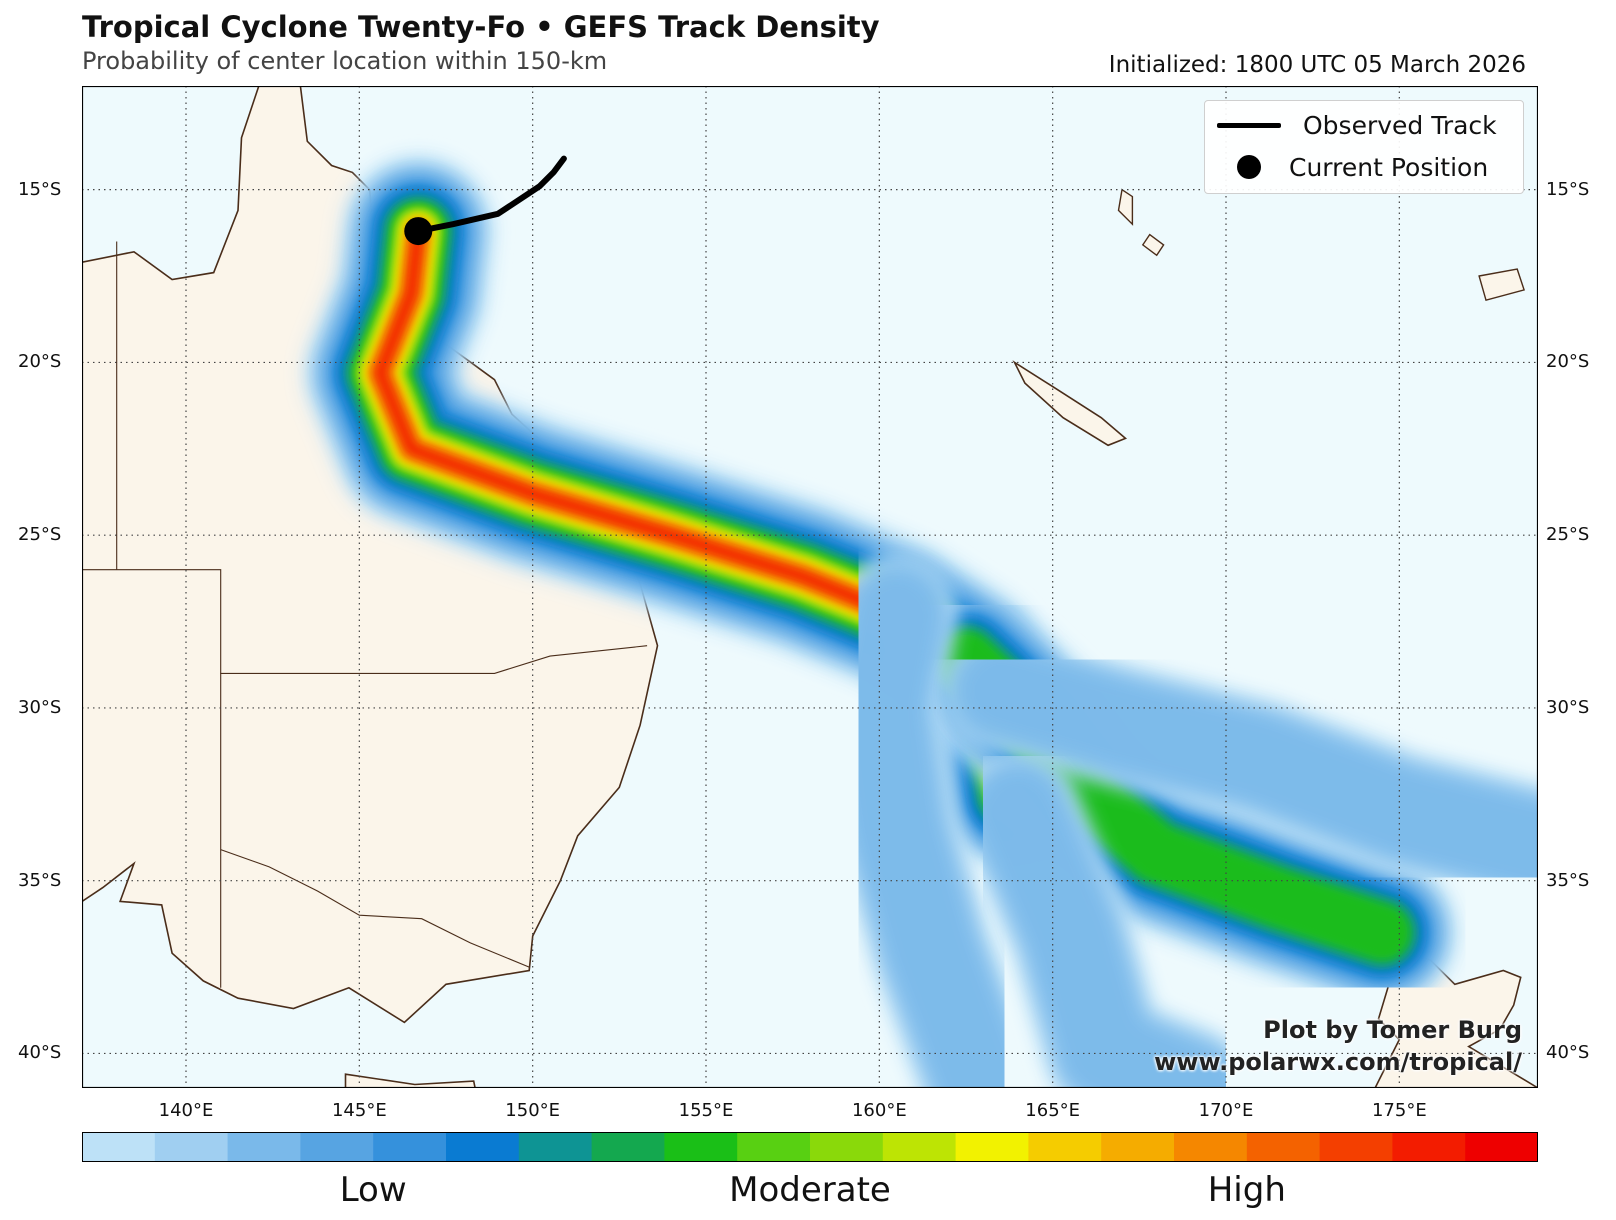 This screenshot has height=1220, width=1616. What do you see at coordinates (1392, 1030) in the screenshot?
I see `credit-author: Plot by Tomer Burg` at bounding box center [1392, 1030].